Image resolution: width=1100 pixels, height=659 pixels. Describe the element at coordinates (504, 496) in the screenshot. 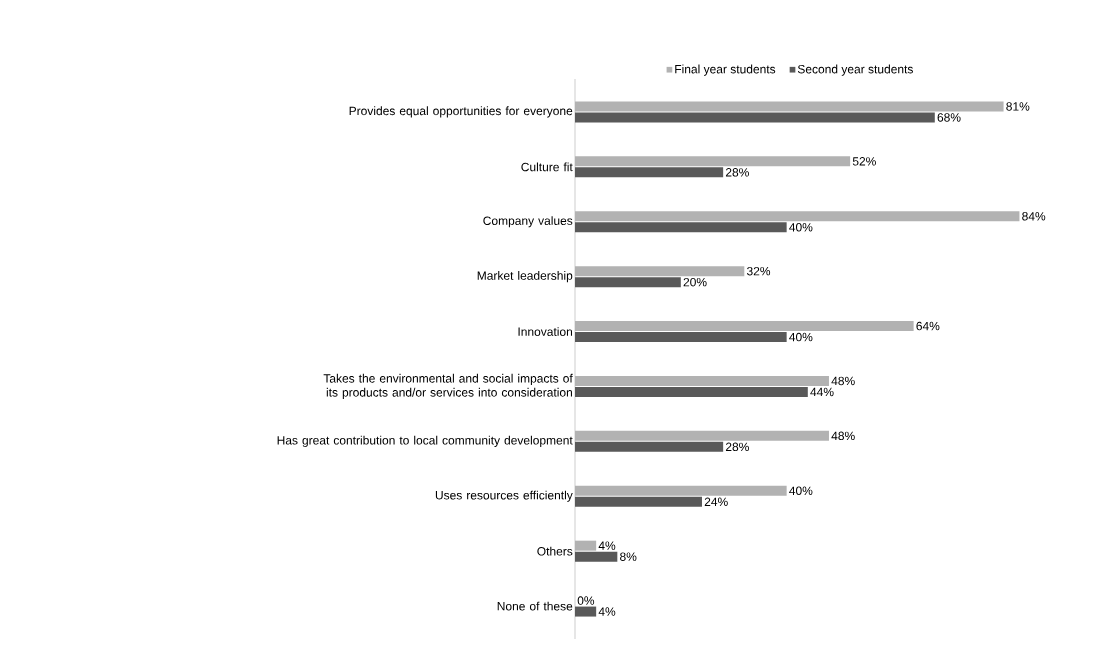

I see `y-tick-label: Uses resources efficiently` at that location.